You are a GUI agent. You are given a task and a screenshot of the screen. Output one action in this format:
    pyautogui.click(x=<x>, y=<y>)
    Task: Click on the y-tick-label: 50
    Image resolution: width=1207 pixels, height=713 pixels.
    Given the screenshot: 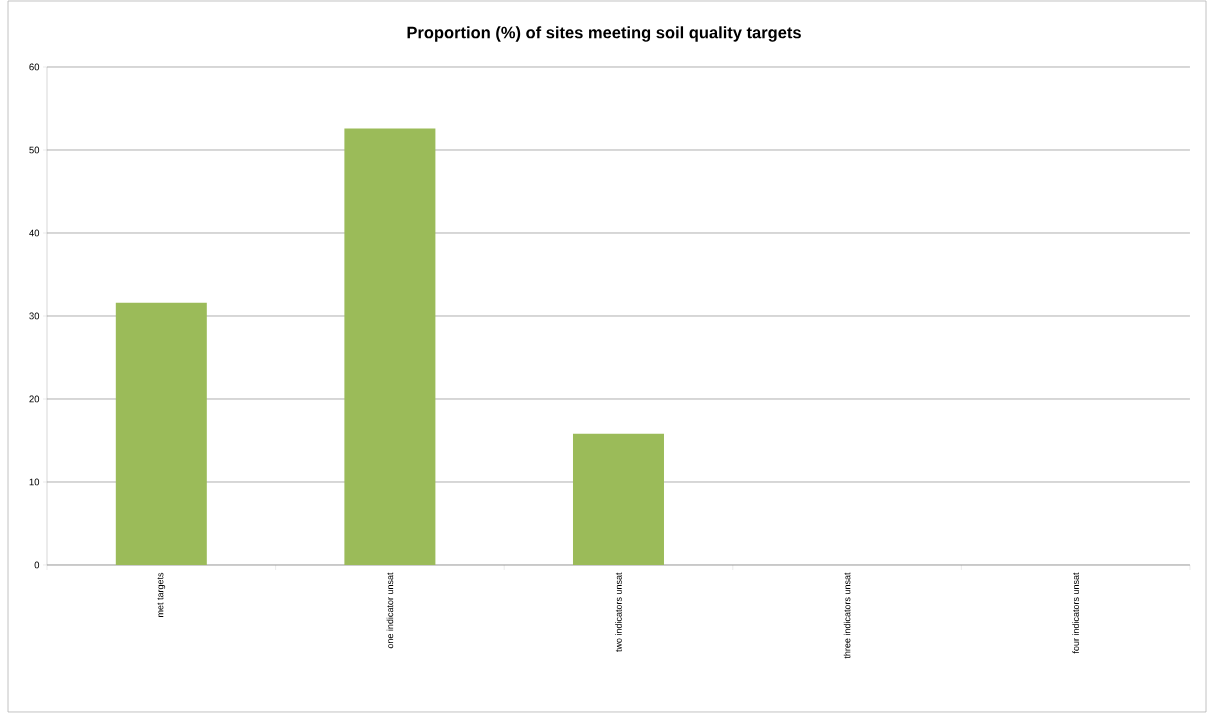 What is the action you would take?
    pyautogui.click(x=34, y=150)
    